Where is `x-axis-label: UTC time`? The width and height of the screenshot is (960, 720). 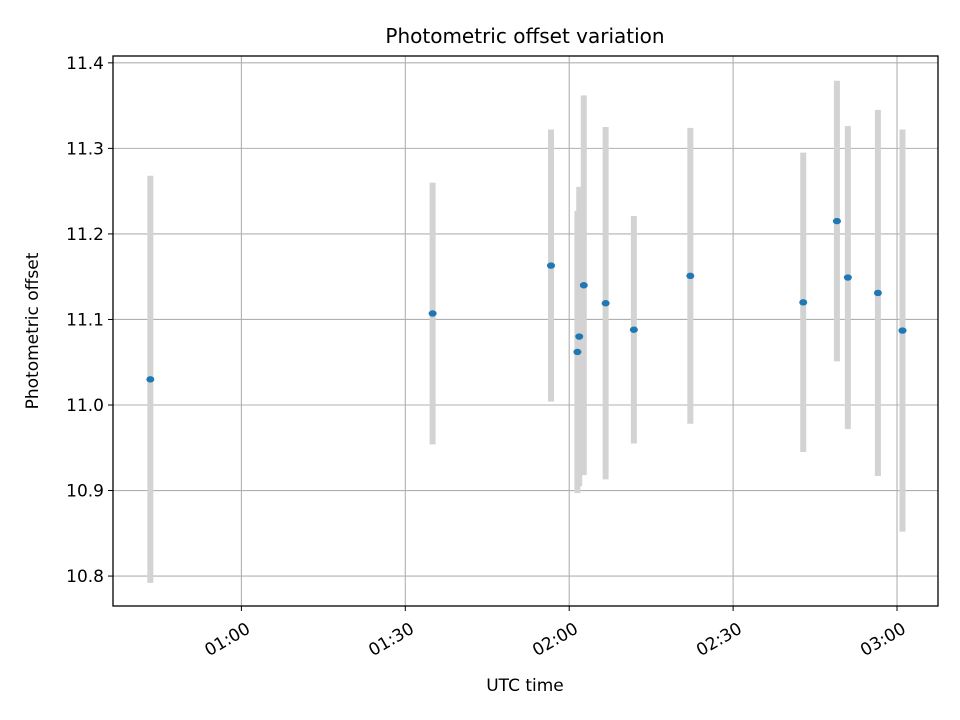
x-axis-label: UTC time is located at coordinates (525, 686).